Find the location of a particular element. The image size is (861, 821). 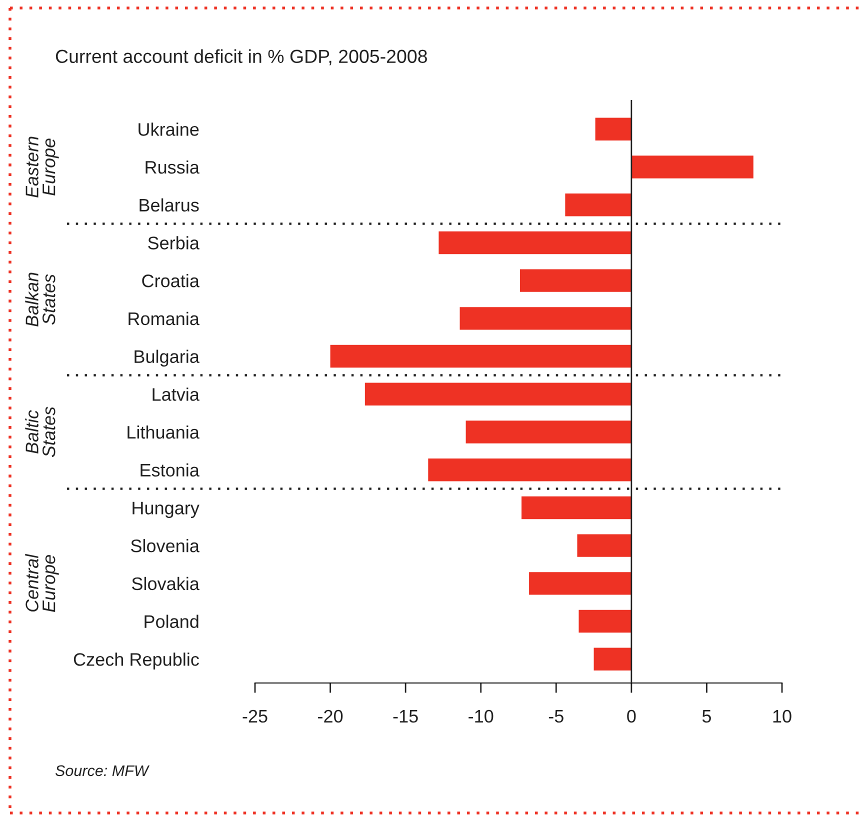

chart-title: Current account deficit in % GDP, 2005-2008 is located at coordinates (241, 57).